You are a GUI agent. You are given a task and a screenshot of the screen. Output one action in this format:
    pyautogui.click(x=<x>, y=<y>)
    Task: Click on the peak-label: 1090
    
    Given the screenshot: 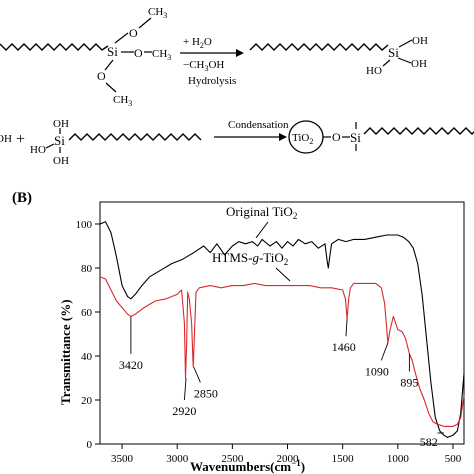 What is the action you would take?
    pyautogui.click(x=377, y=371)
    